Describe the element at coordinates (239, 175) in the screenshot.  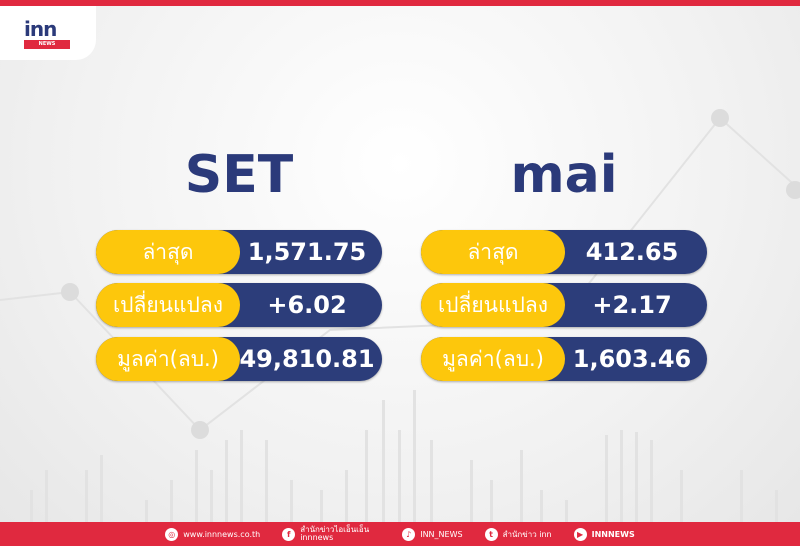
I see `set-title: SET` at that location.